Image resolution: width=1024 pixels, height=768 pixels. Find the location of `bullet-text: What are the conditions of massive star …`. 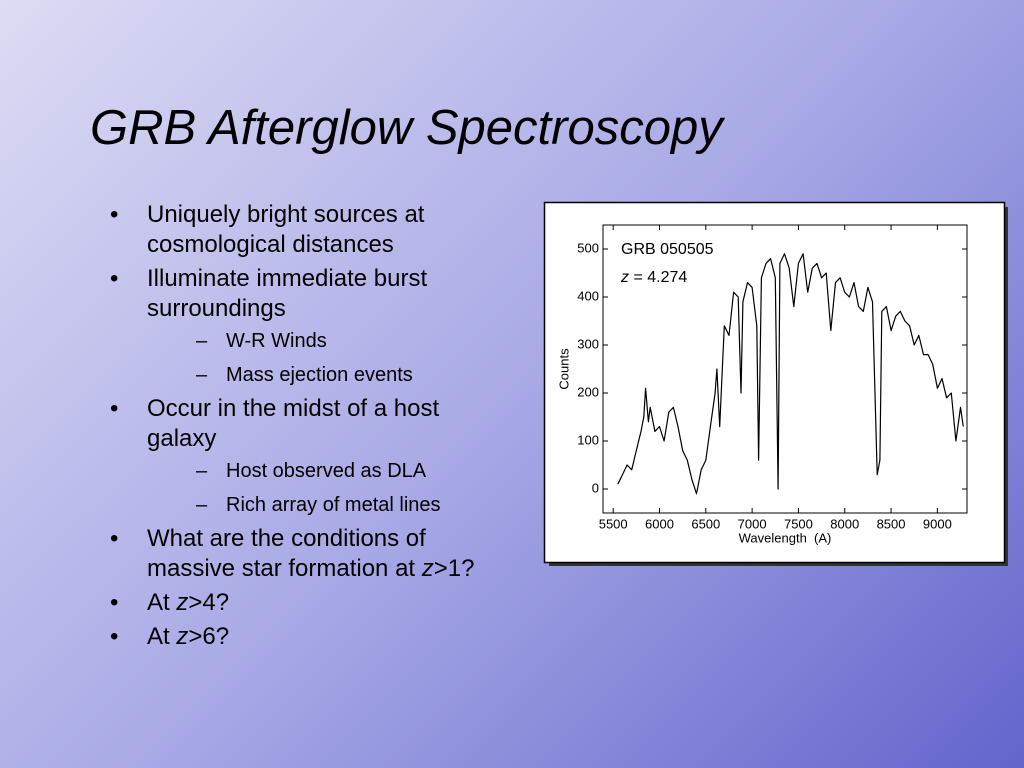

bullet-text: What are the conditions of massive star … is located at coordinates (286, 553).